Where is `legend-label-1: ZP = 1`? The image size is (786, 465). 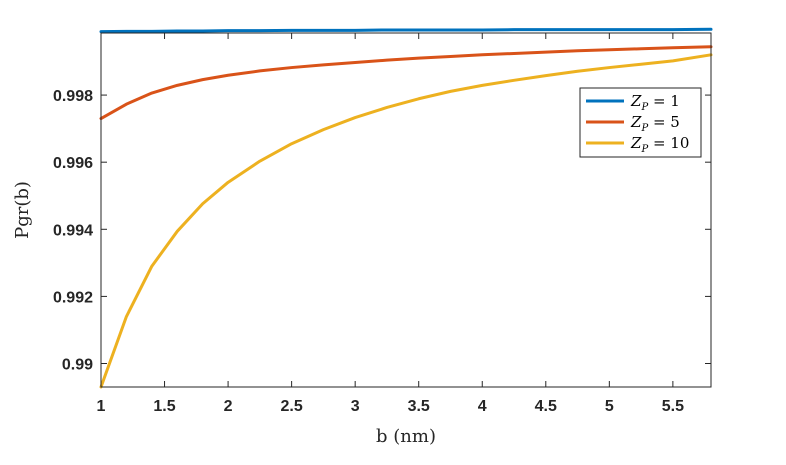
legend-label-1: ZP = 1 is located at coordinates (655, 102).